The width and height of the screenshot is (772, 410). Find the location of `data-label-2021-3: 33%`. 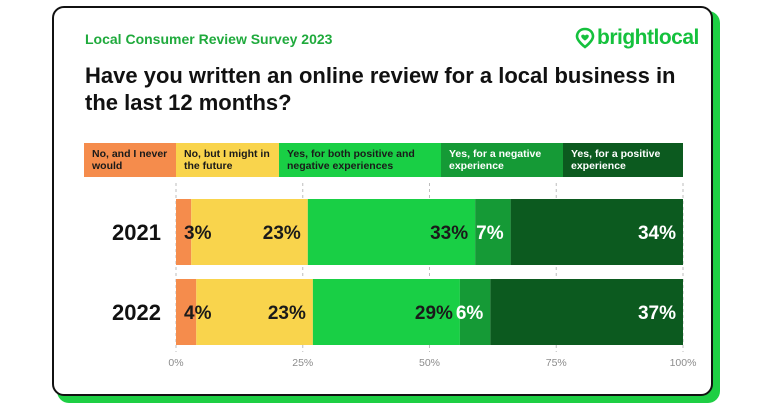

data-label-2021-3: 33% is located at coordinates (449, 233).